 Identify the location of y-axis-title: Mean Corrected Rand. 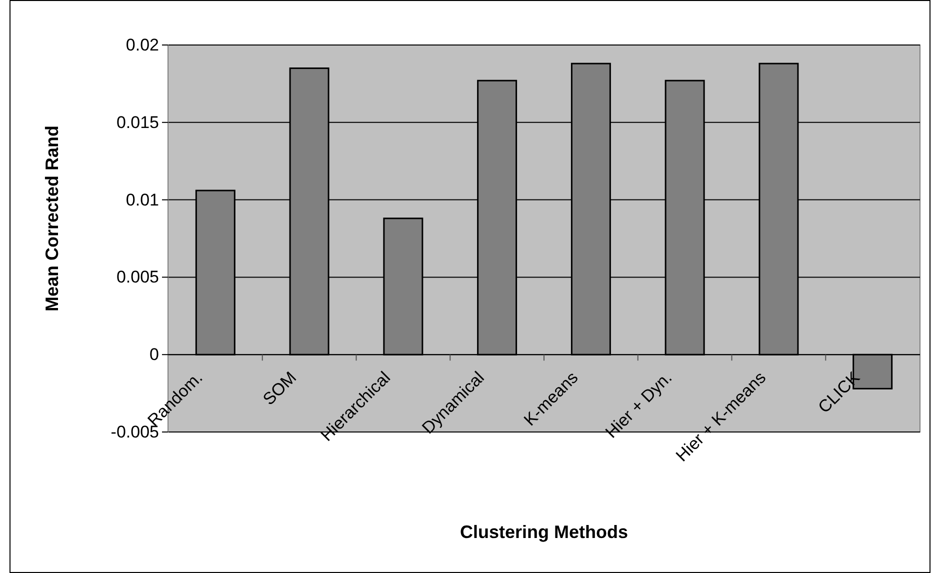
(52, 218).